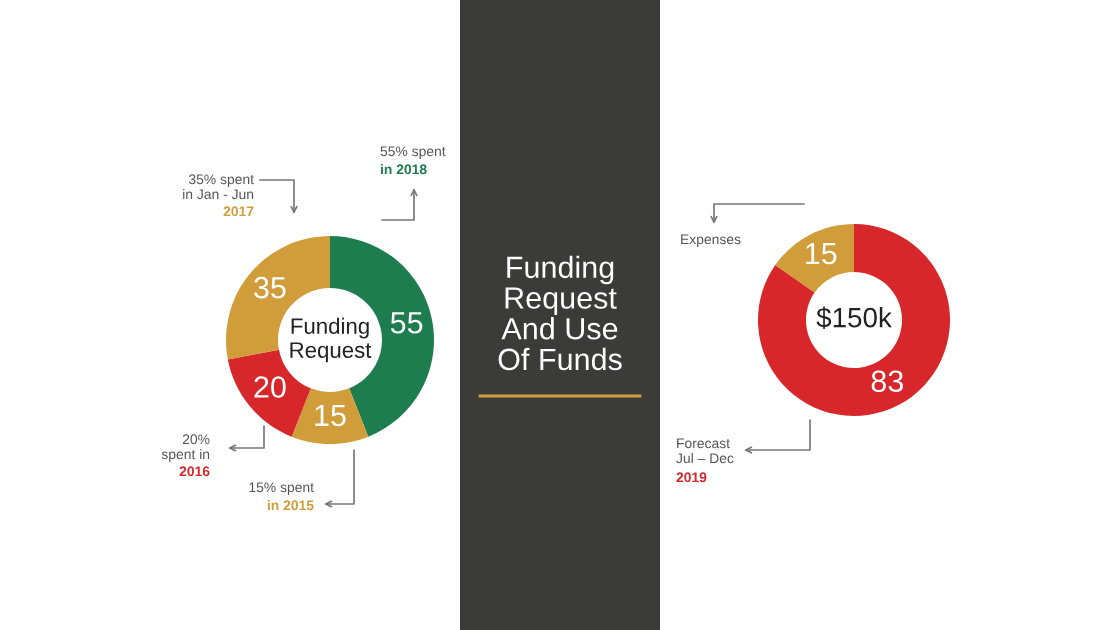  I want to click on text: $150k, so click(854, 318).